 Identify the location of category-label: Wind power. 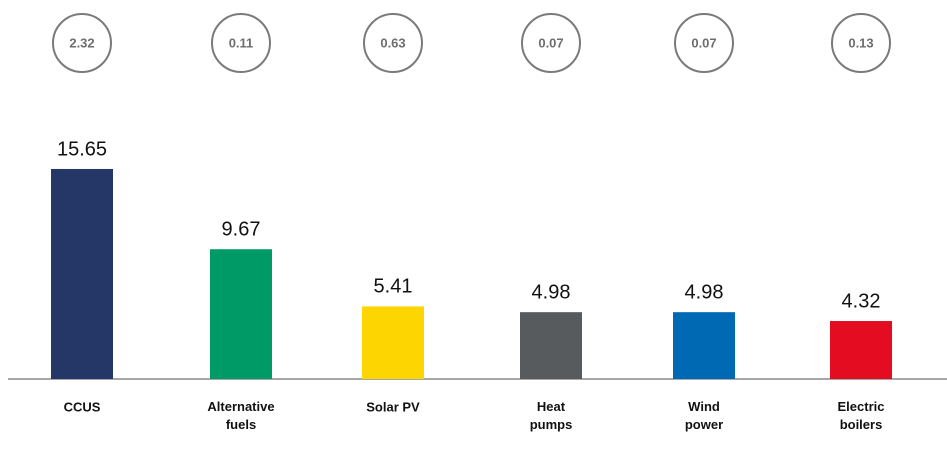
(704, 415).